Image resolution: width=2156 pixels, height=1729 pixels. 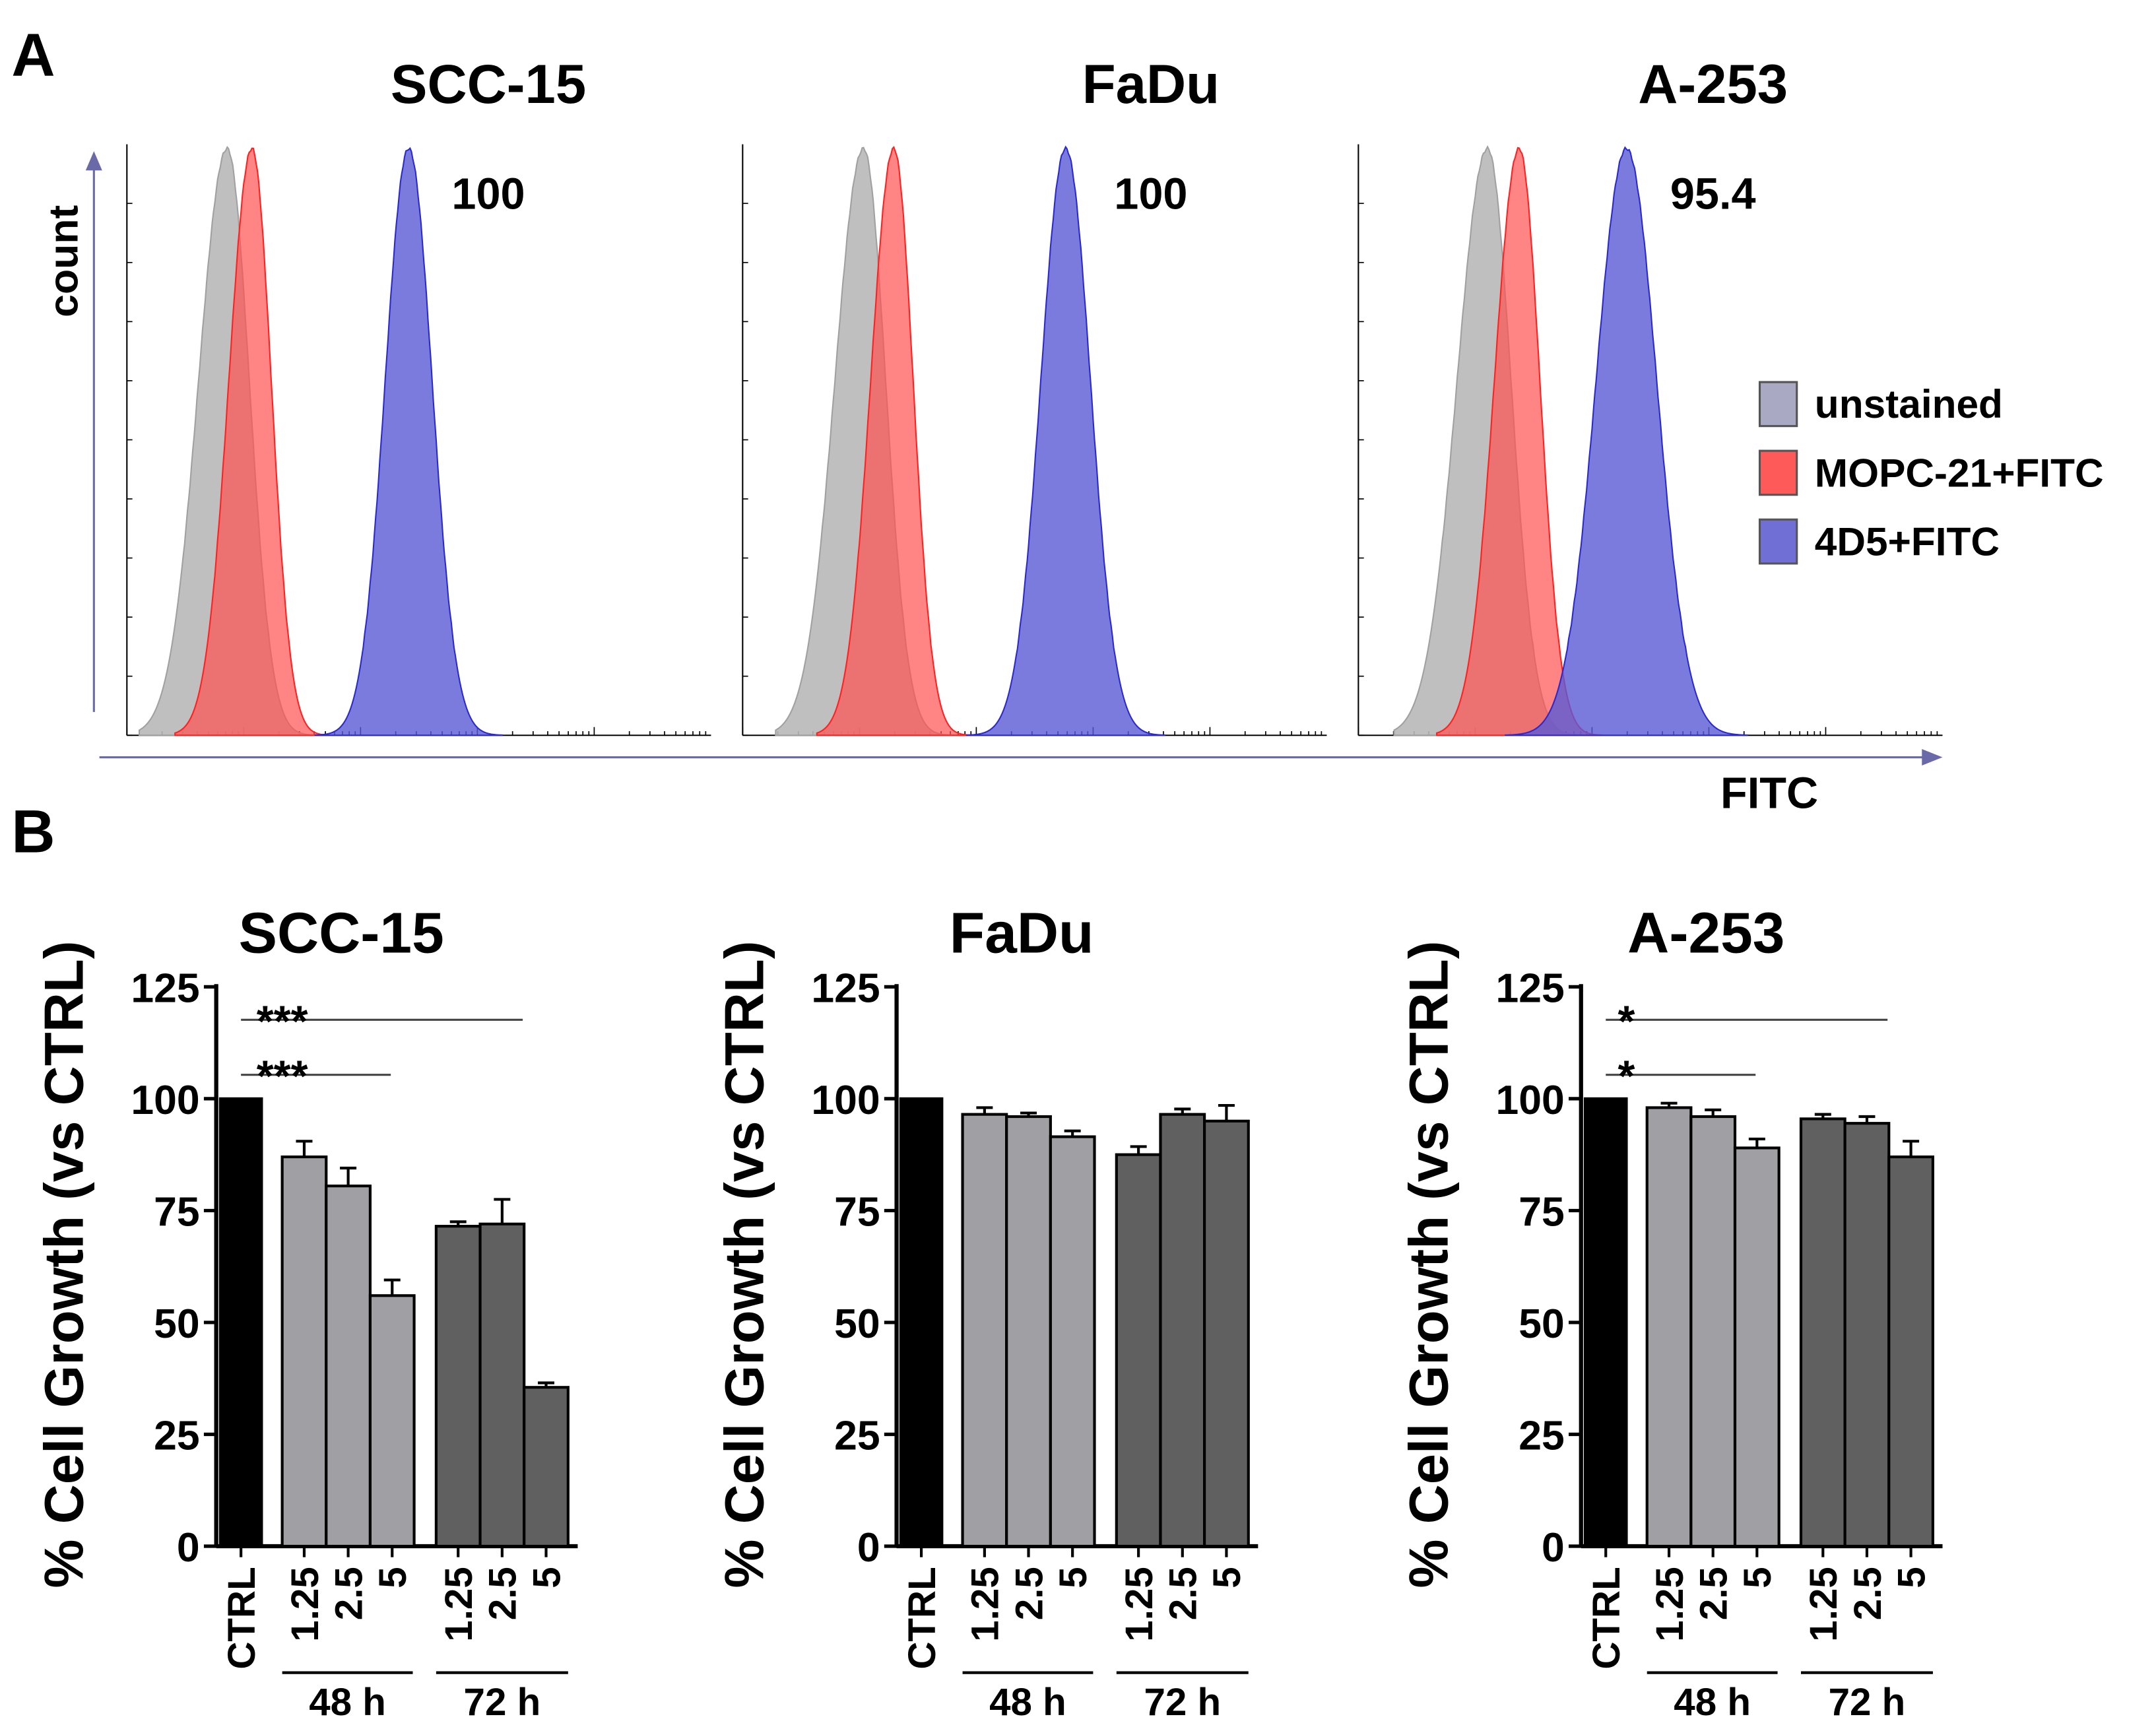 What do you see at coordinates (1908, 541) in the screenshot?
I see `legend-label: 4D5+FITC` at bounding box center [1908, 541].